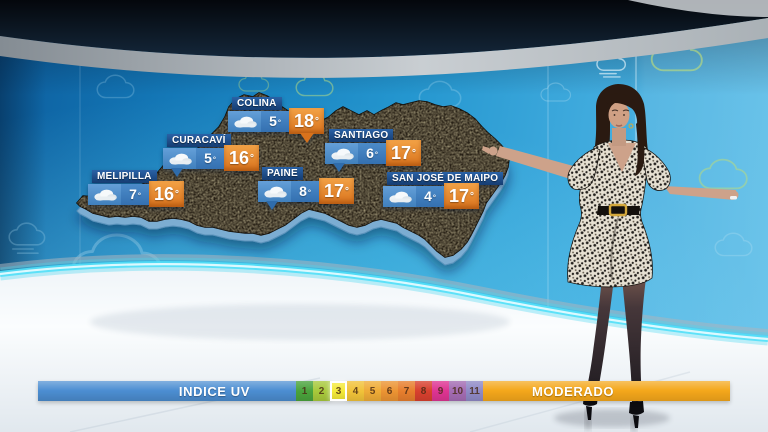  What do you see at coordinates (304, 121) in the screenshot?
I see `high-temp-value: 18` at bounding box center [304, 121].